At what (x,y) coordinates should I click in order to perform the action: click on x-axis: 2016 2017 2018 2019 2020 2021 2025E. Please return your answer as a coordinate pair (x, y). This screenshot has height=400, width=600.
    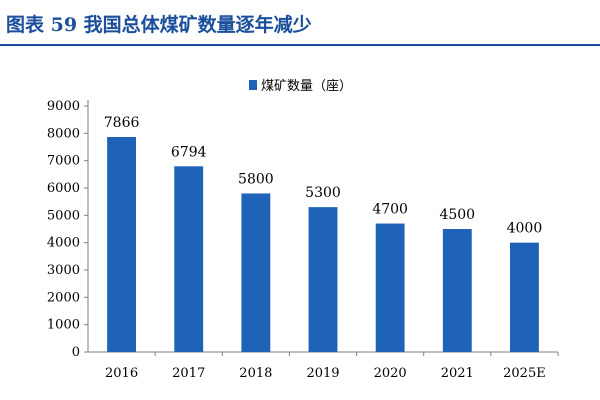
    Looking at the image, I should click on (323, 366).